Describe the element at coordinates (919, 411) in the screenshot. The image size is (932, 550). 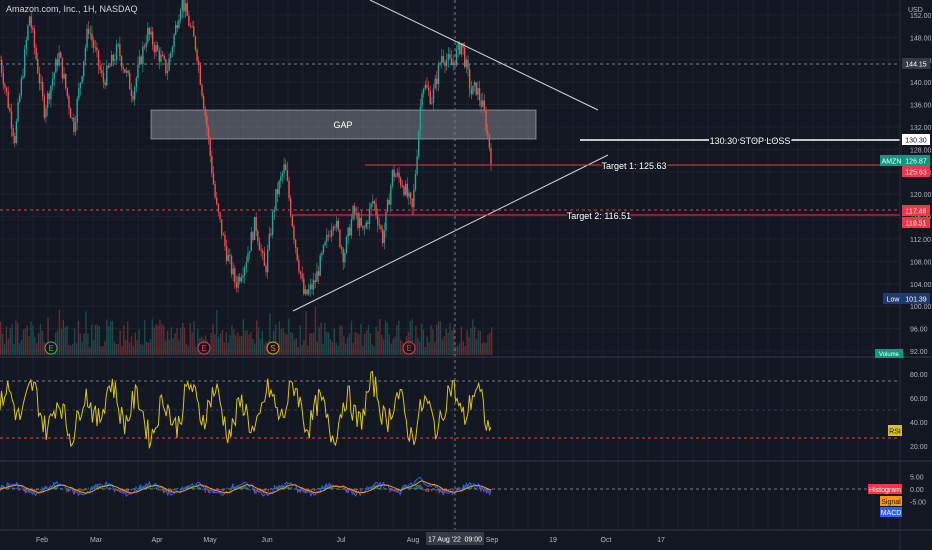
I see `rsi-axis: 80.00 60.00 40.00 20.00` at that location.